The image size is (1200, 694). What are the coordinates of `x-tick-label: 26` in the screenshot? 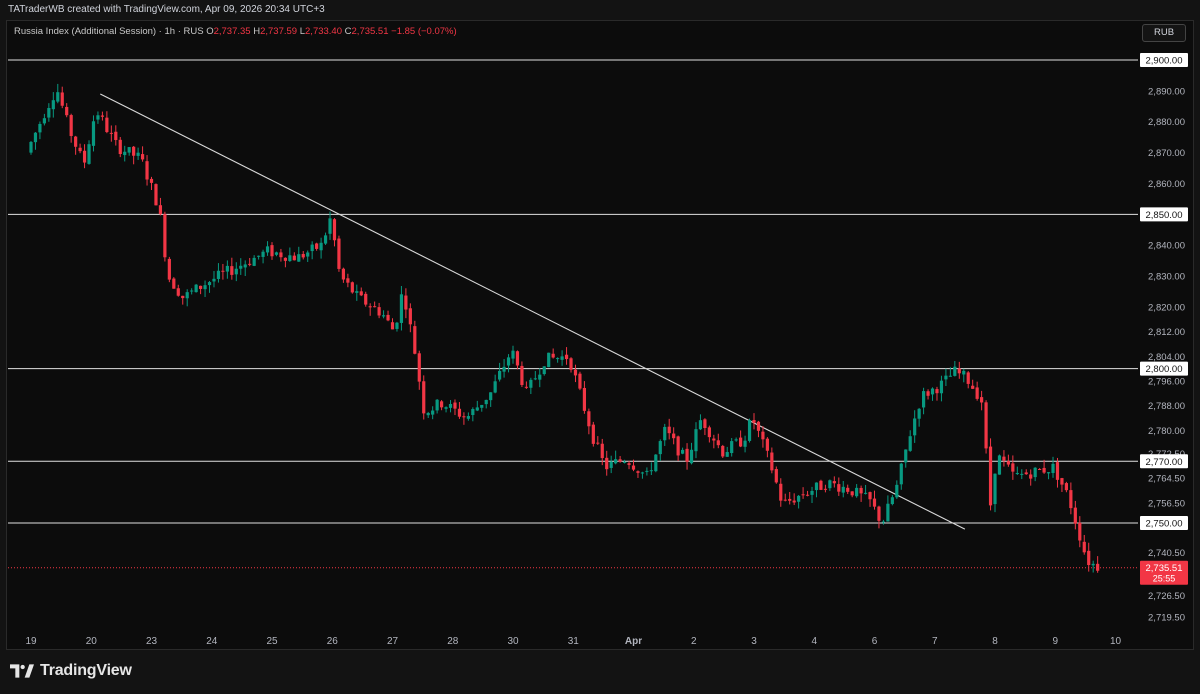 It's located at (333, 641).